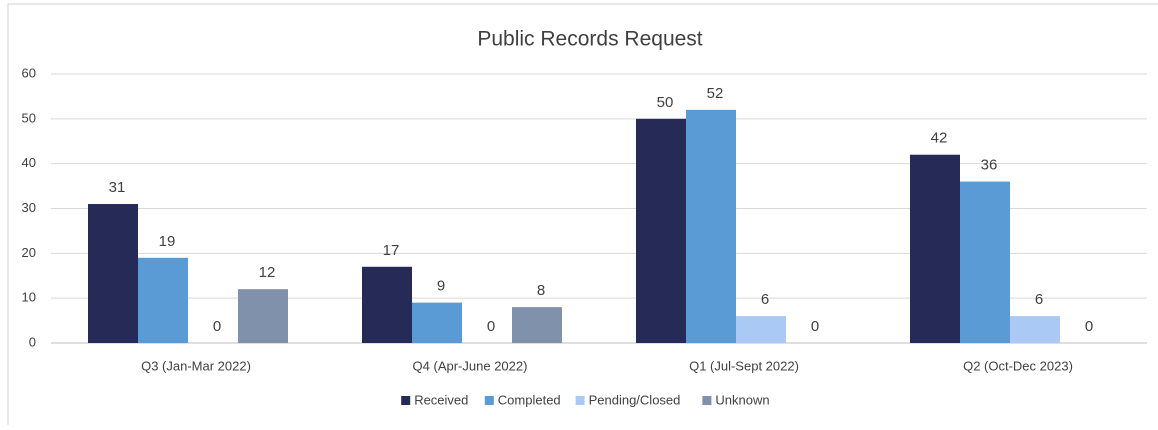 This screenshot has width=1158, height=430. I want to click on x-tick-label: Q1 (Jul-Sept 2022), so click(744, 365).